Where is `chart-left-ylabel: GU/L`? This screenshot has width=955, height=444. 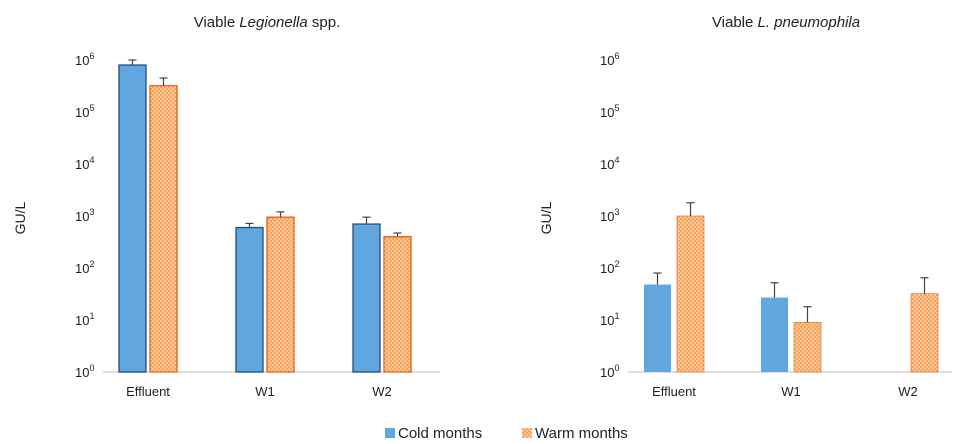 chart-left-ylabel: GU/L is located at coordinates (20, 217).